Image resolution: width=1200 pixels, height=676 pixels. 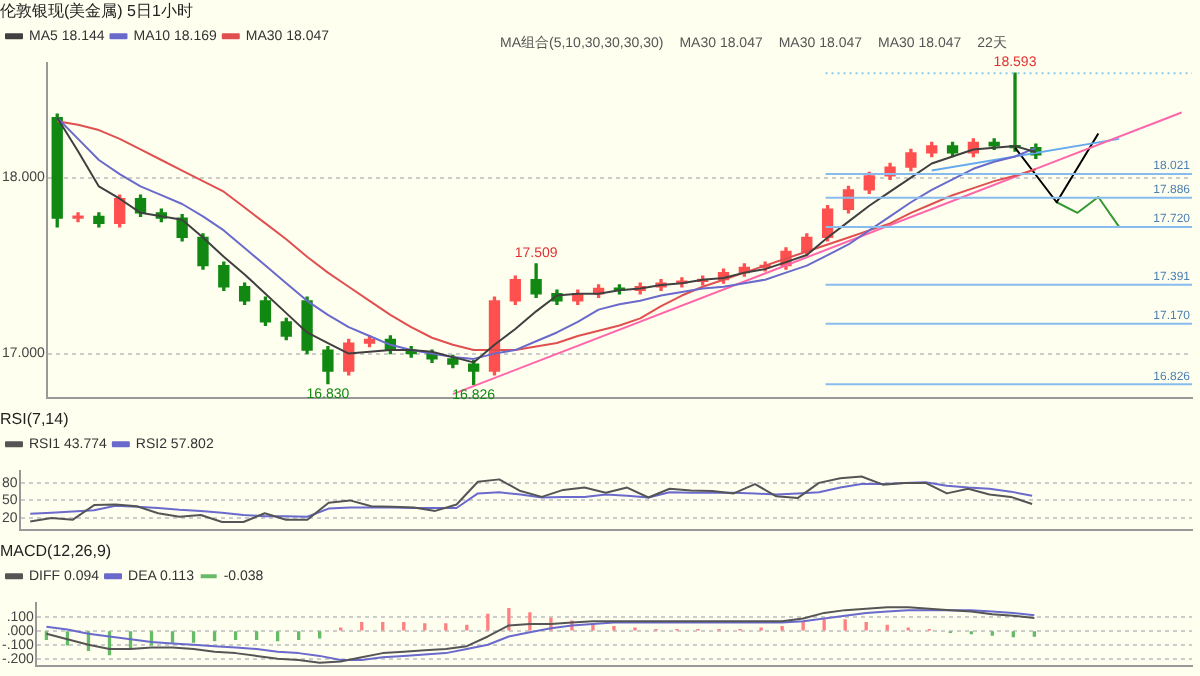 What do you see at coordinates (96, 11) in the screenshot?
I see `chart-title: 伦敦银现(美金属) 5日1小时` at bounding box center [96, 11].